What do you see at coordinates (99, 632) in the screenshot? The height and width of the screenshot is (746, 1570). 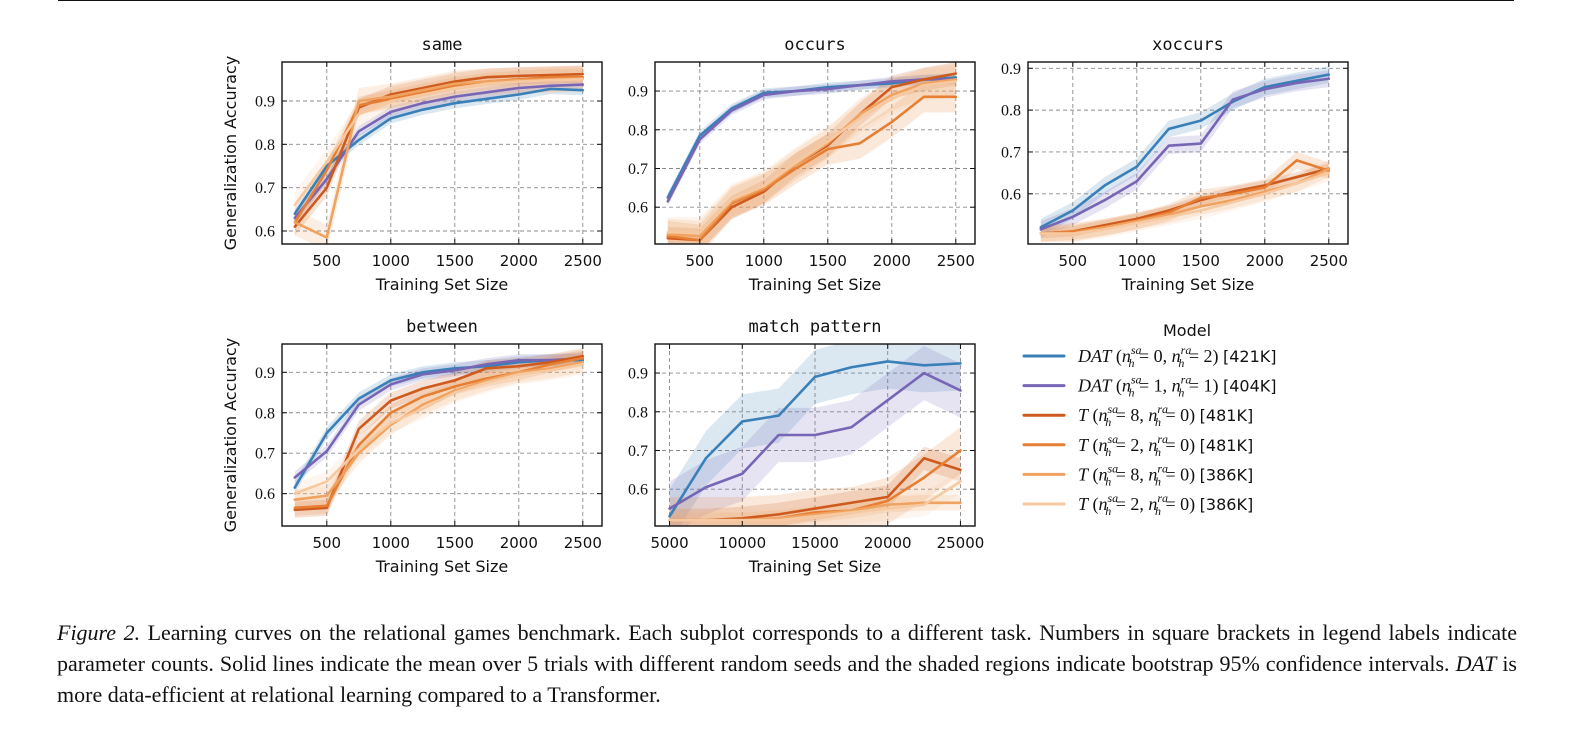 I see `caption-label: Figure 2.` at bounding box center [99, 632].